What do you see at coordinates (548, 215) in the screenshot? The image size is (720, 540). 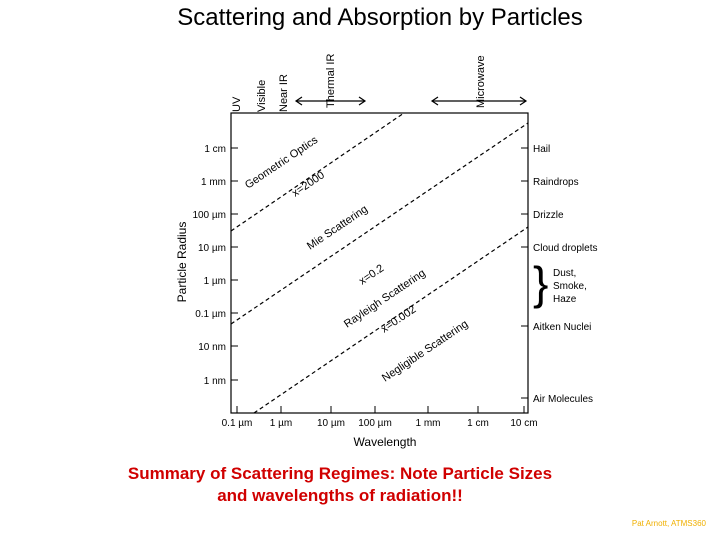 I see `particle-drizzle: Drizzle` at bounding box center [548, 215].